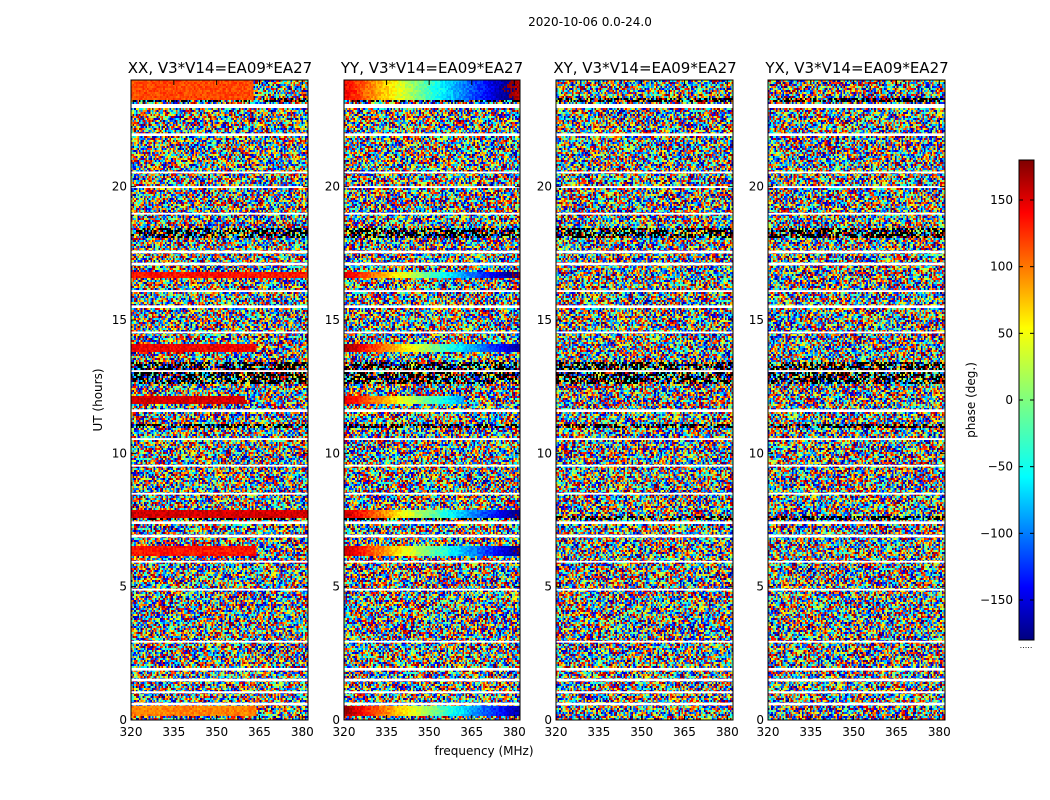  What do you see at coordinates (856, 68) in the screenshot?
I see `panel-title-yx: YX, V3*V14=EA09*EA27` at bounding box center [856, 68].